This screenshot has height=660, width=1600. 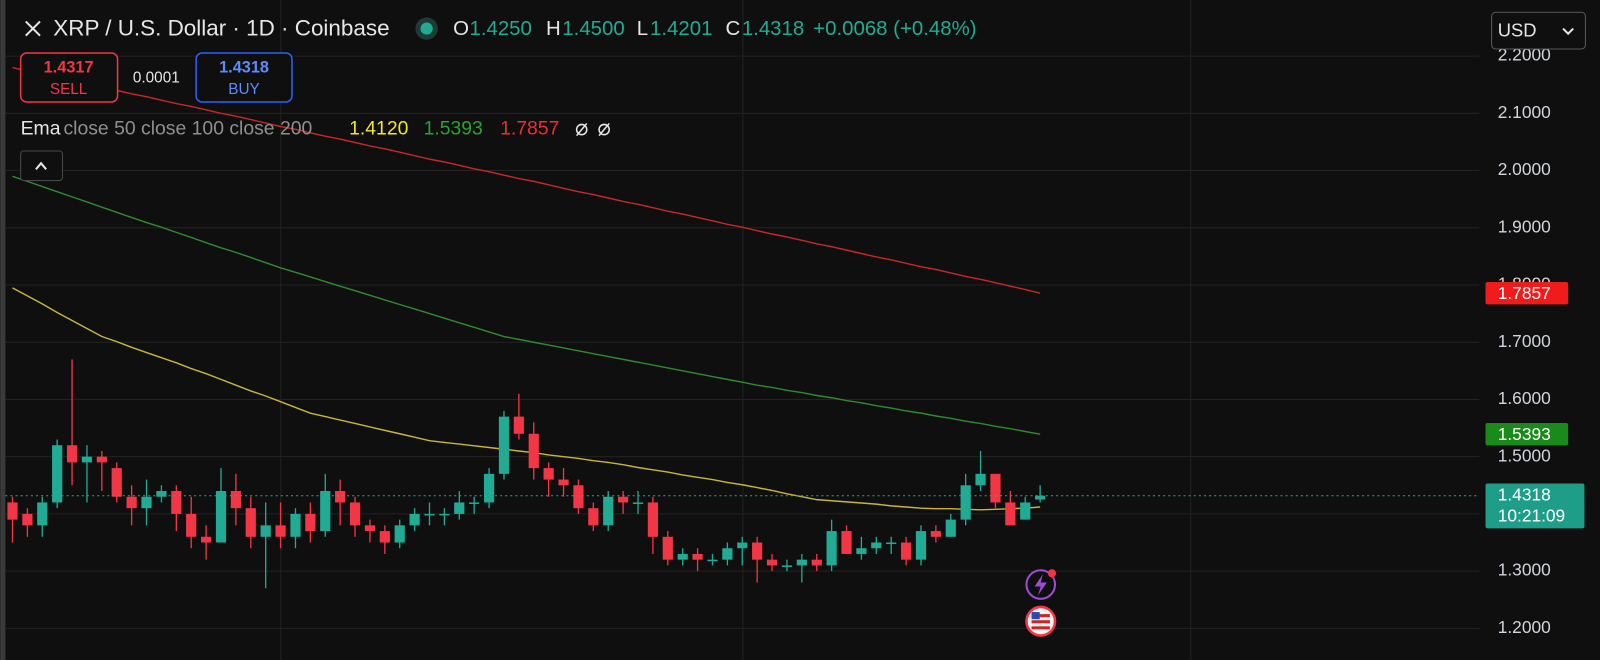 I want to click on indicator-value: 1.4120, so click(x=378, y=129).